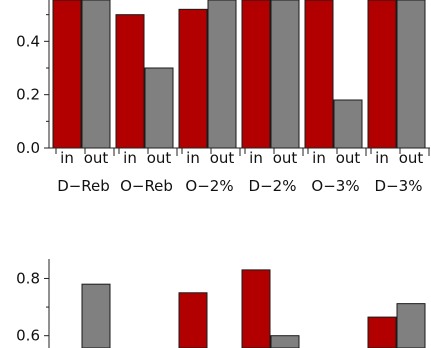 This screenshot has width=431, height=348. I want to click on y-tick-label-0-0: 0.0, so click(28, 148).